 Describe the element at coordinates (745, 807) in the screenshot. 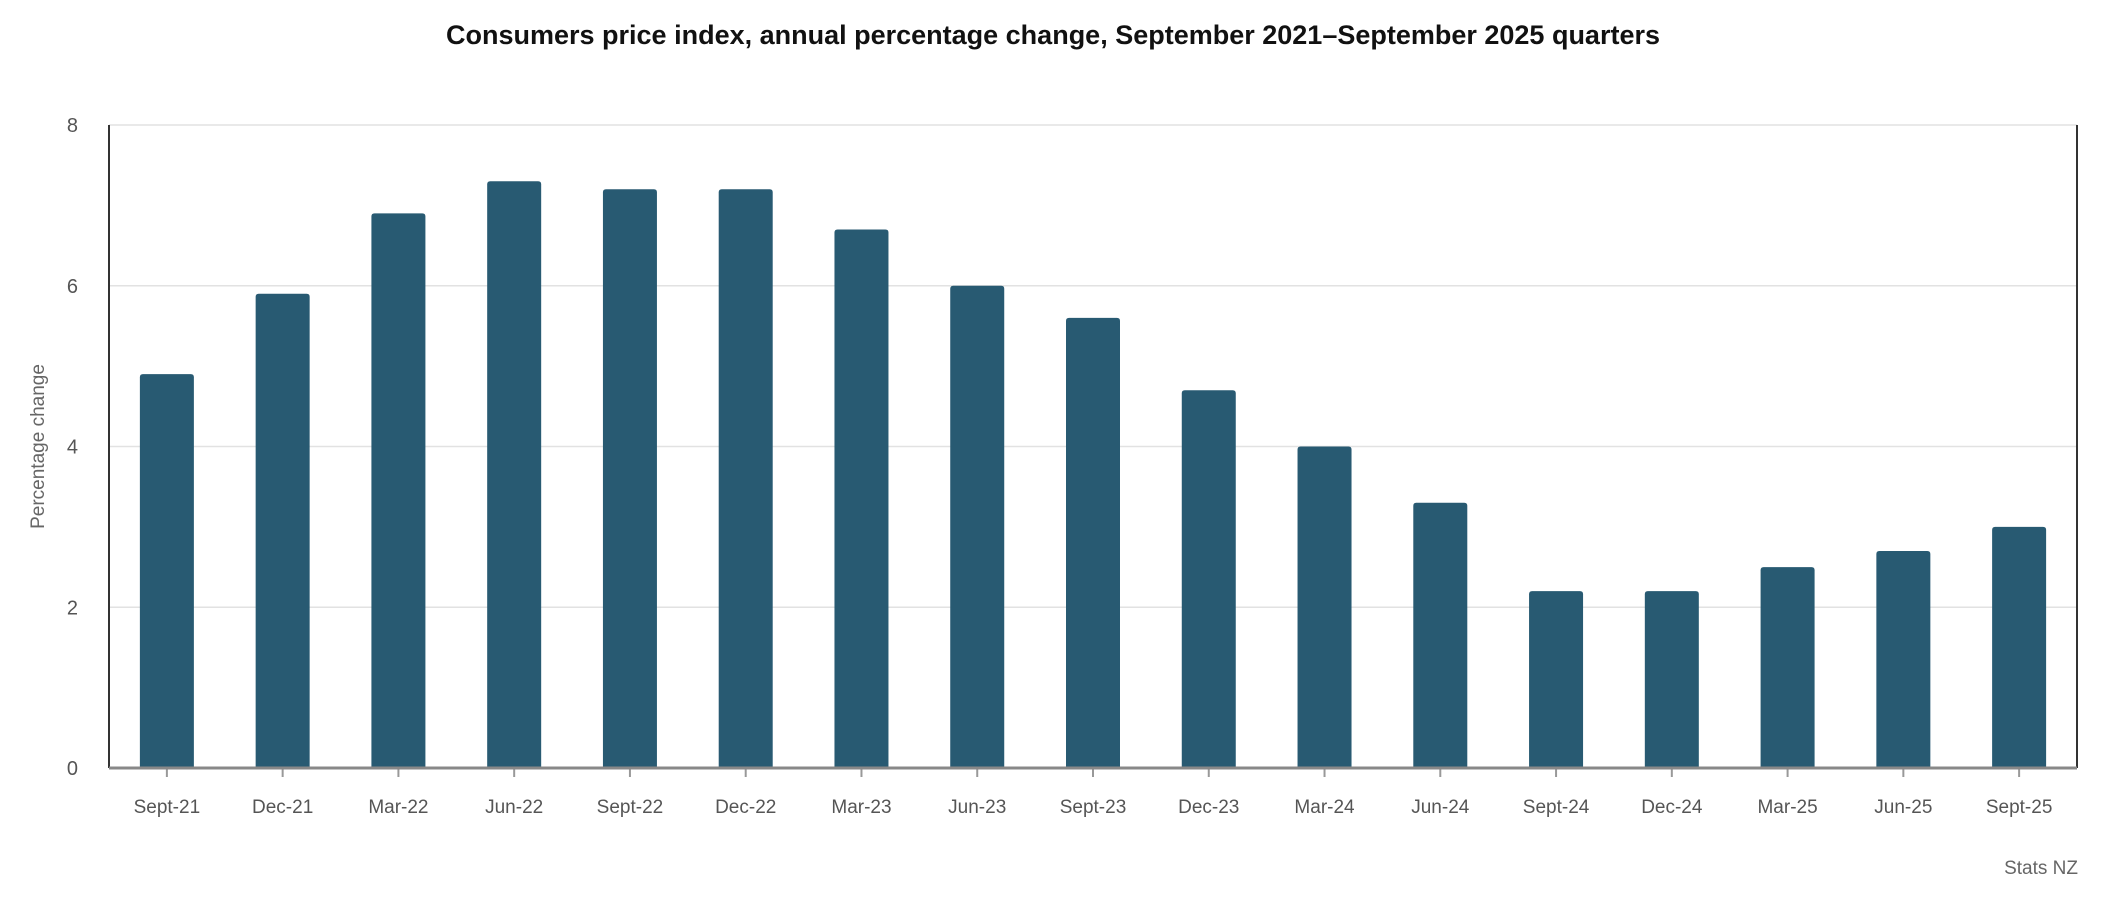

I see `x-tick-label: Dec-22` at that location.